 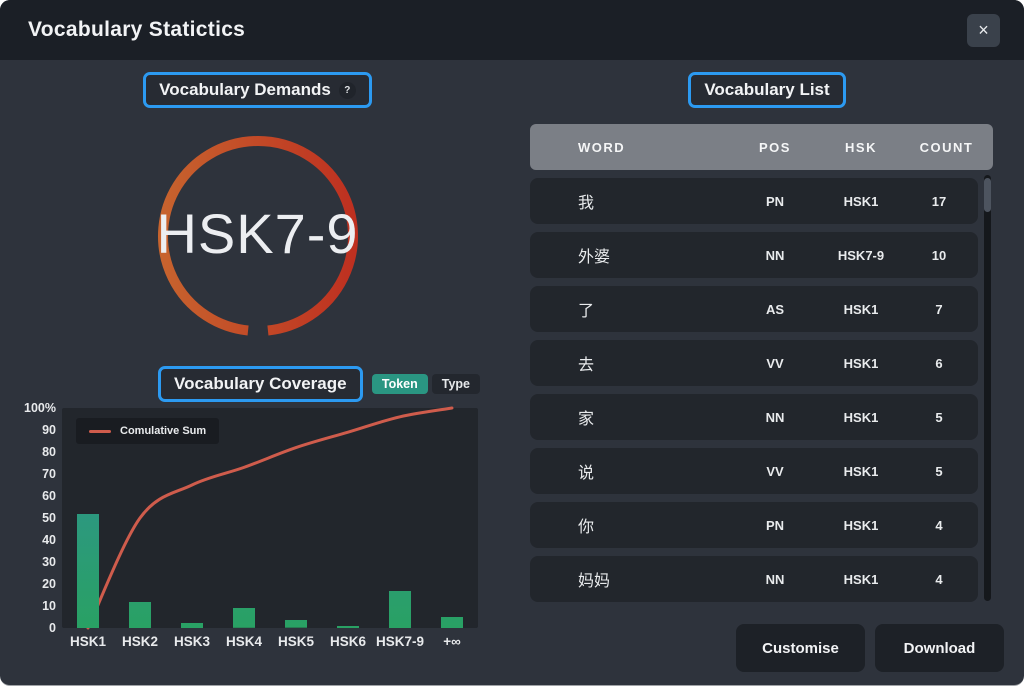 I want to click on customise-button: Customise, so click(x=800, y=648).